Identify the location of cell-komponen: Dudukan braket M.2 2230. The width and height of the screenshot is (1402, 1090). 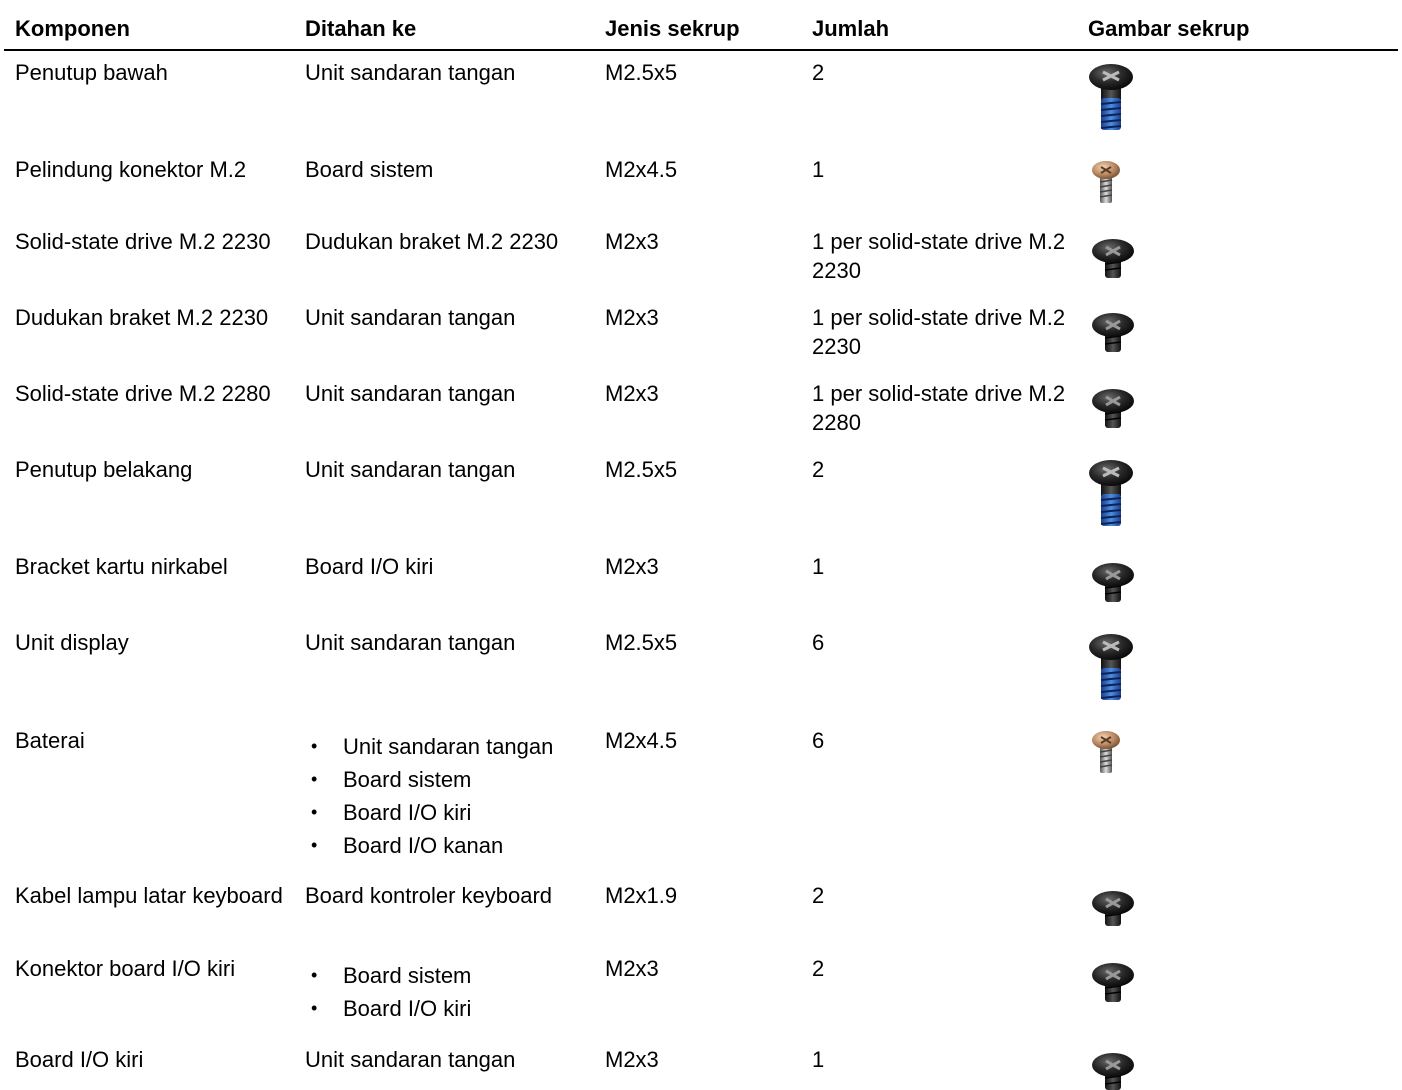
(142, 317).